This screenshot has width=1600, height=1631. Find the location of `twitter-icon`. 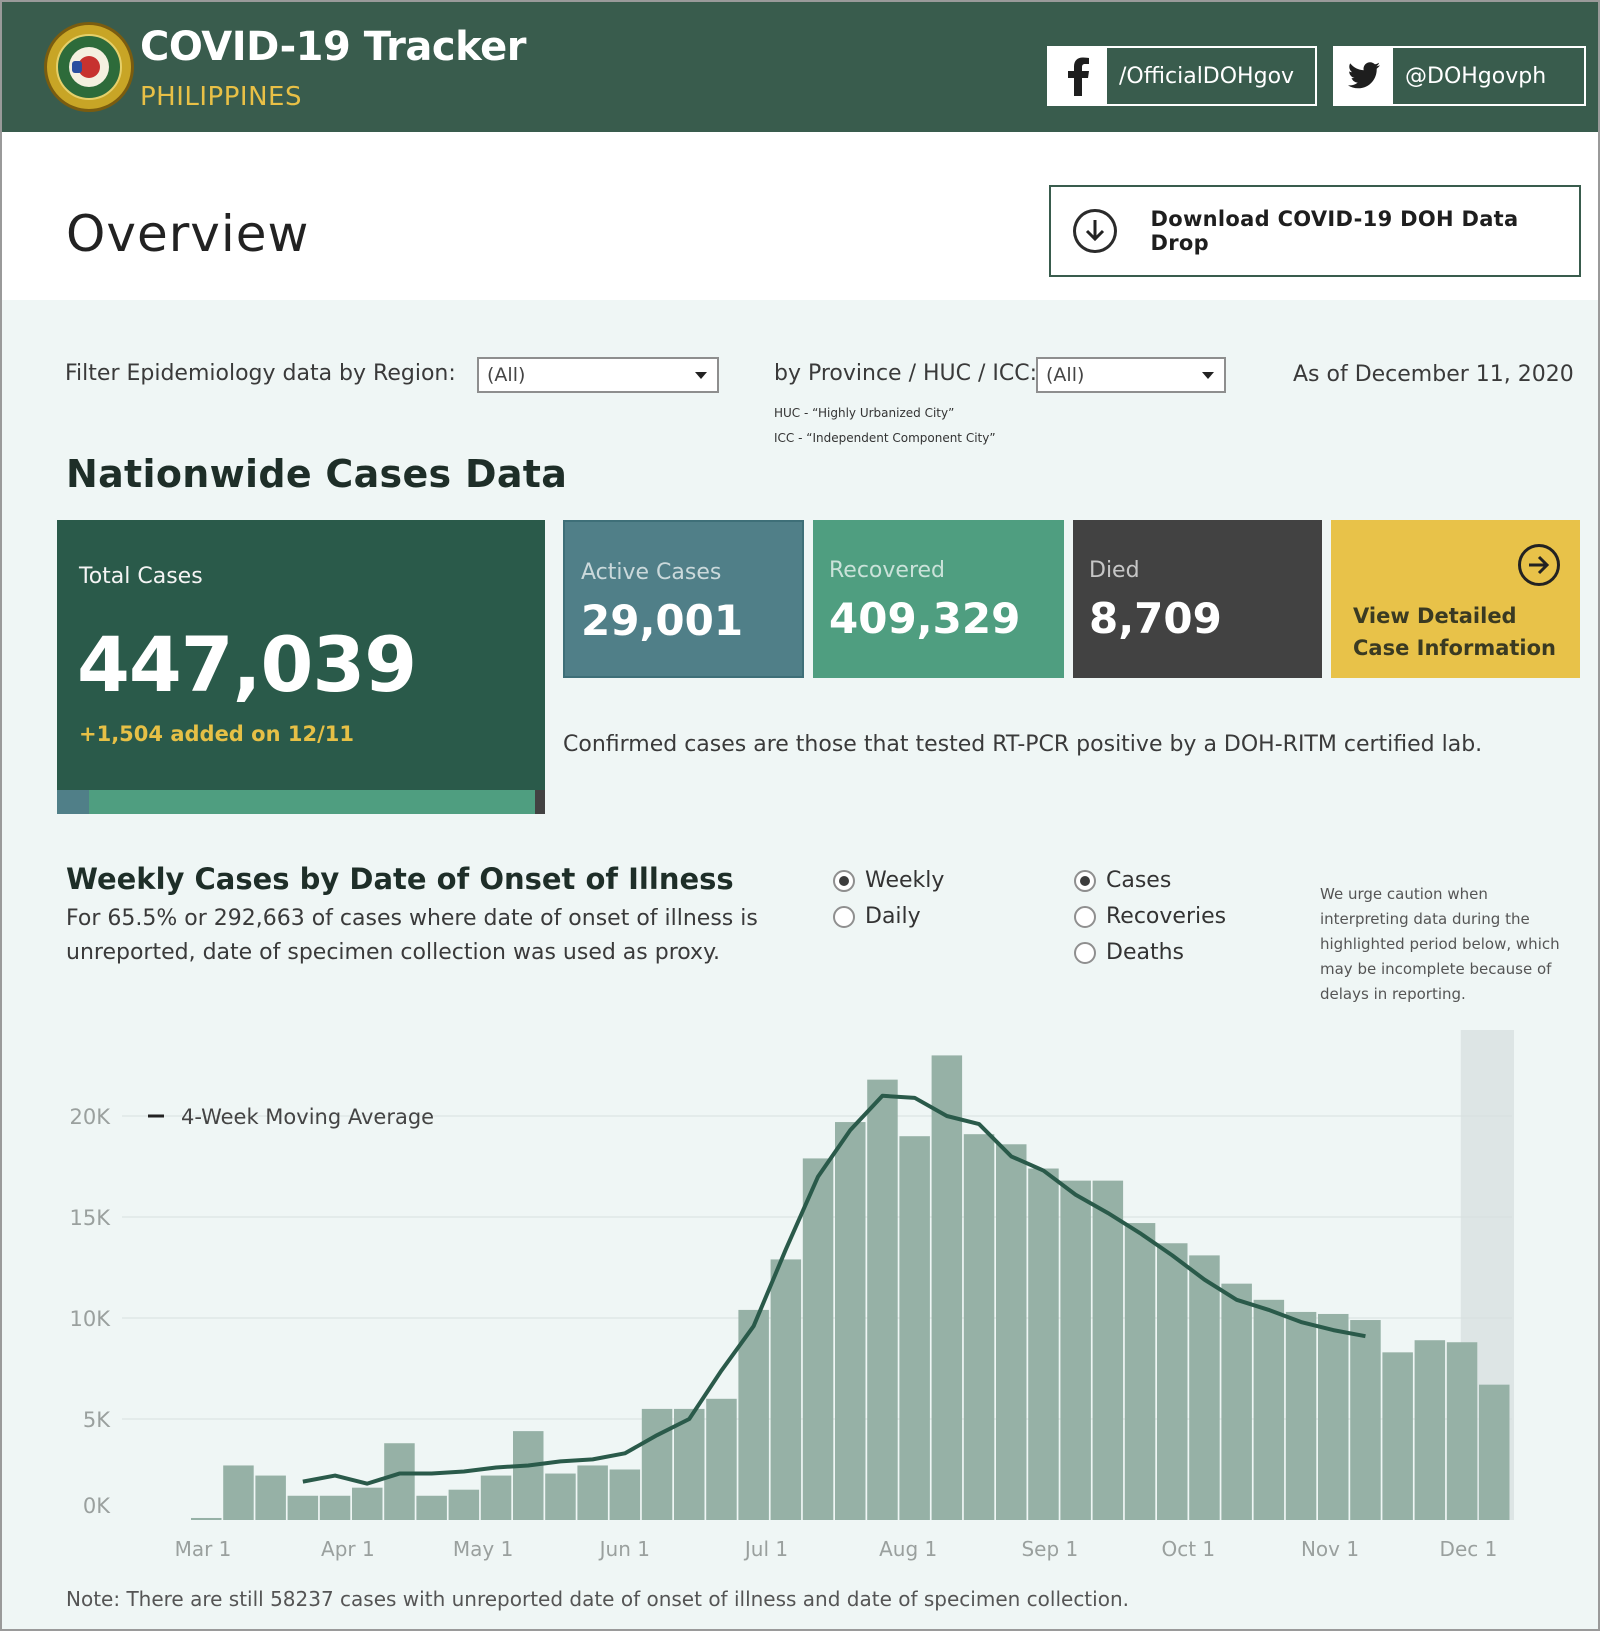

twitter-icon is located at coordinates (1364, 76).